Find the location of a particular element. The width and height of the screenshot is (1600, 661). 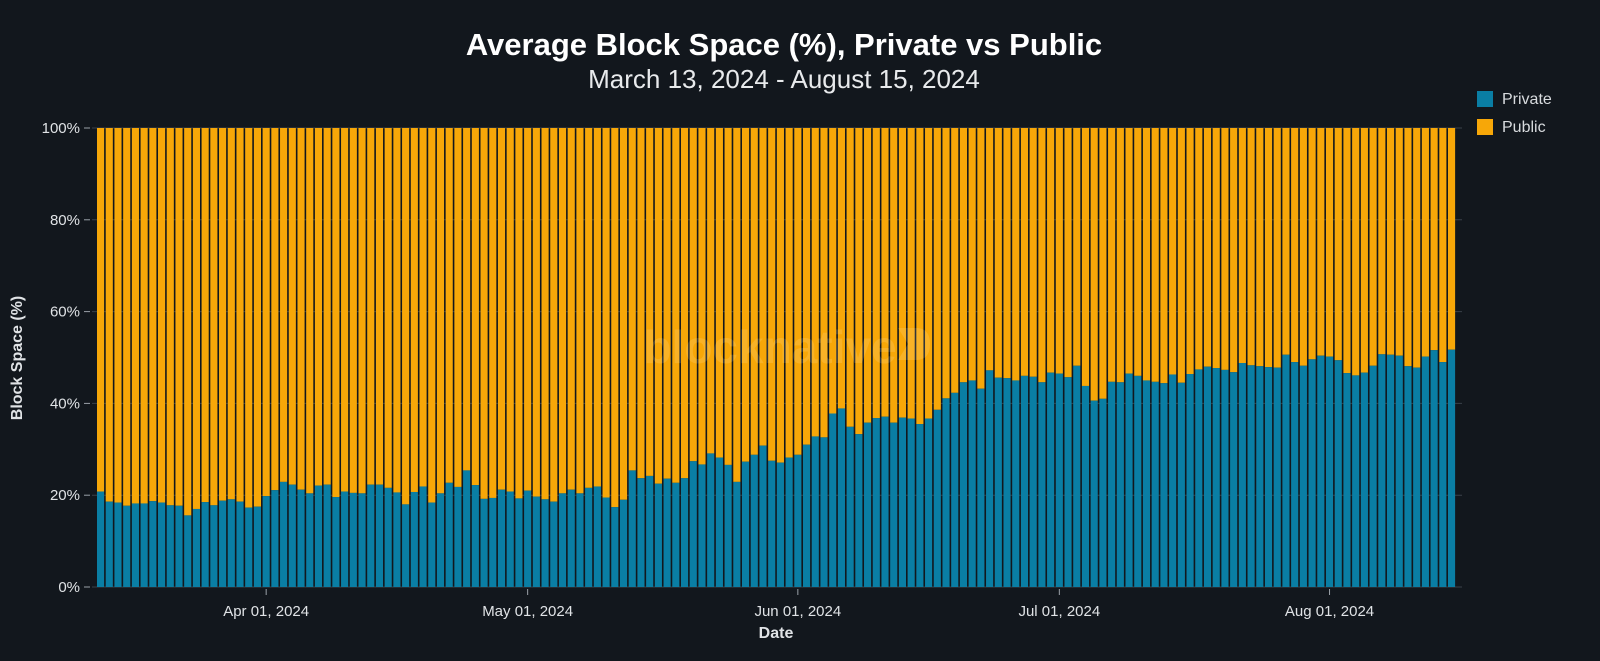

y-axis-ticks: 0% 20% 40% 60% 80% 100% is located at coordinates (66, 358).